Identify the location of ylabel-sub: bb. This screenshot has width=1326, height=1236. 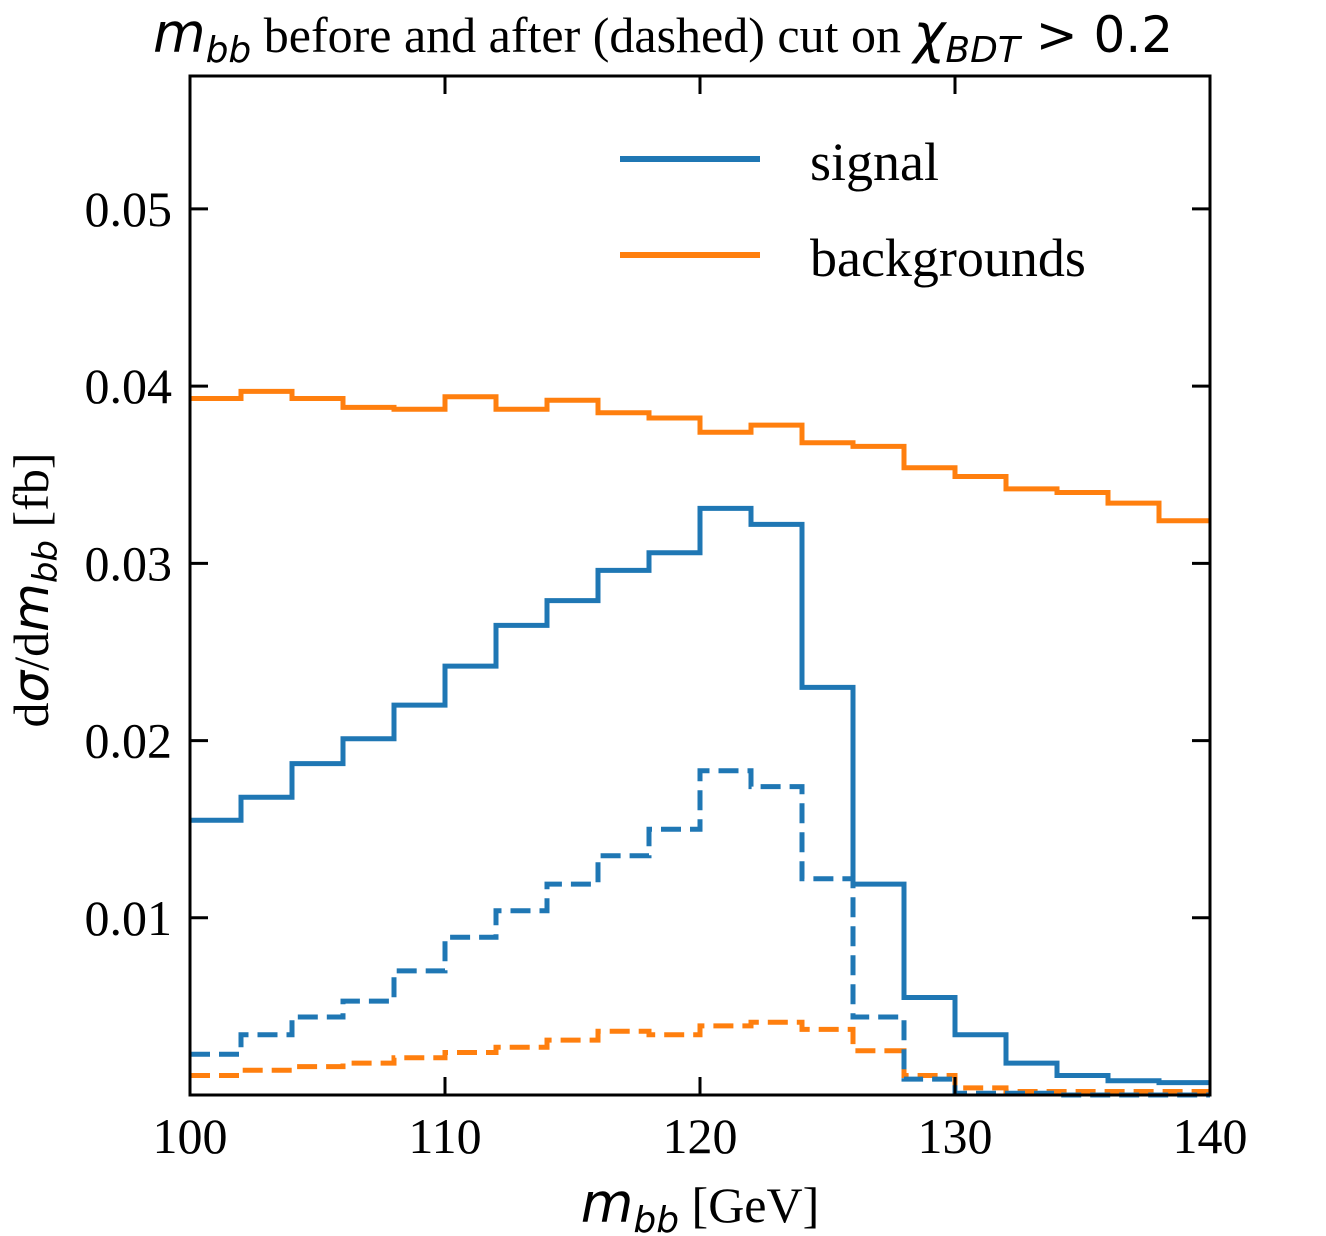
(46, 561).